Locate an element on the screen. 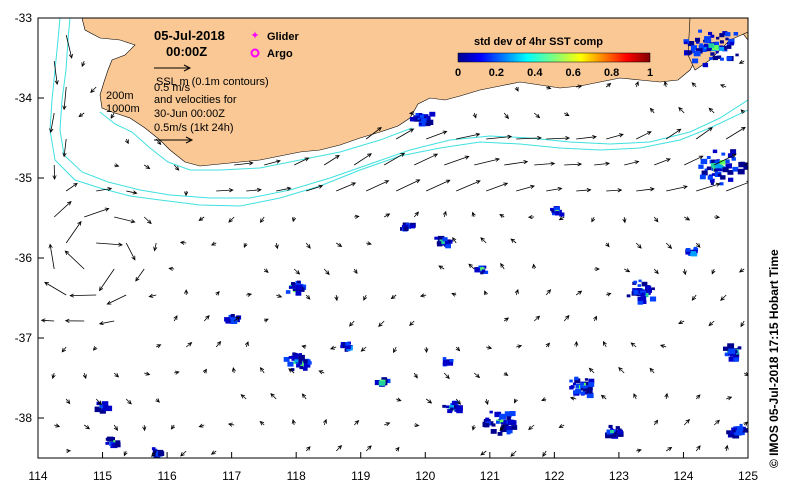 The image size is (790, 492). lat-tick-label: -38 is located at coordinates (24, 418).